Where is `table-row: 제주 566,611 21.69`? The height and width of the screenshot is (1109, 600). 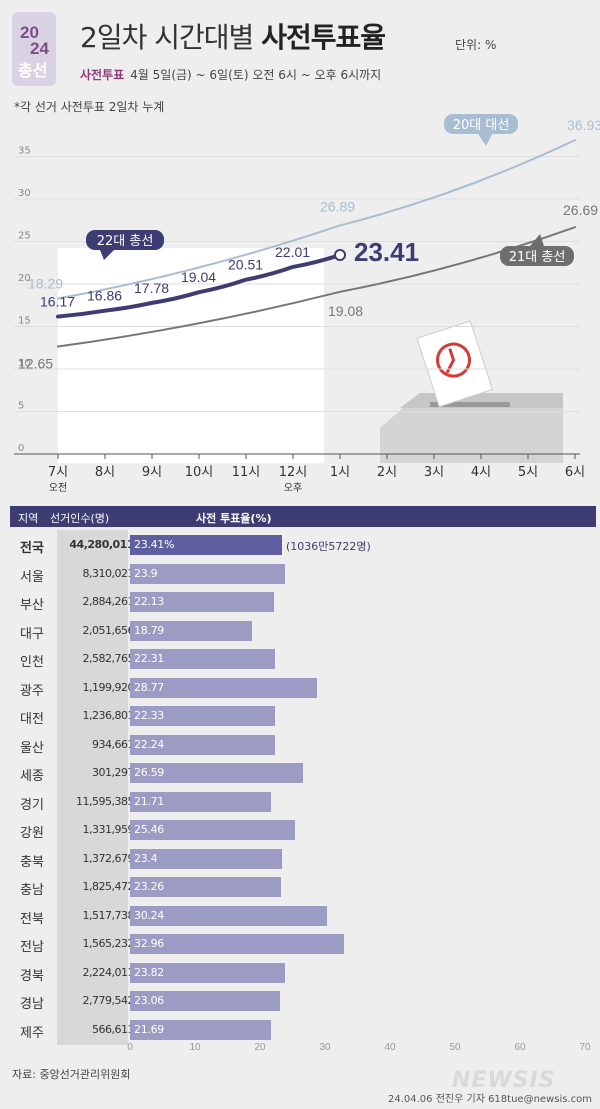
table-row: 제주 566,611 21.69 is located at coordinates (303, 1030).